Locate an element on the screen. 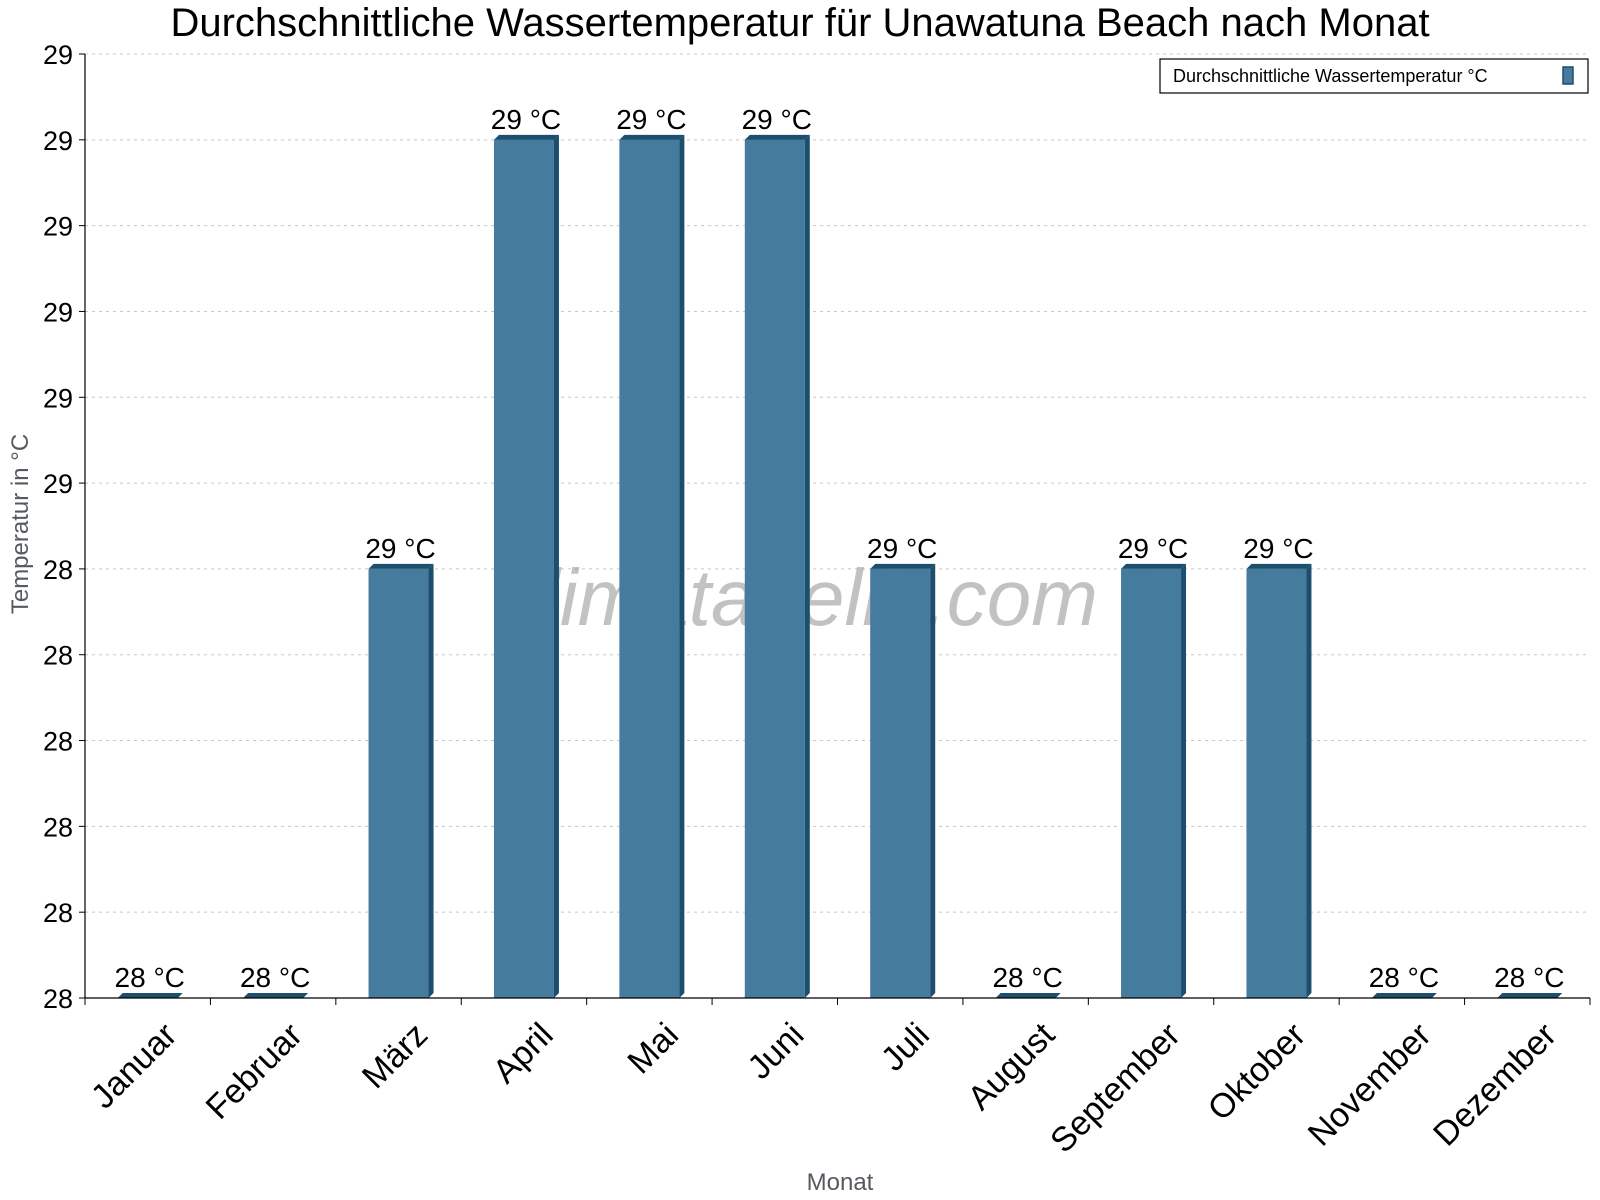 The image size is (1600, 1200). legend: Durchschnittliche Wassertemperatur °C is located at coordinates (1374, 76).